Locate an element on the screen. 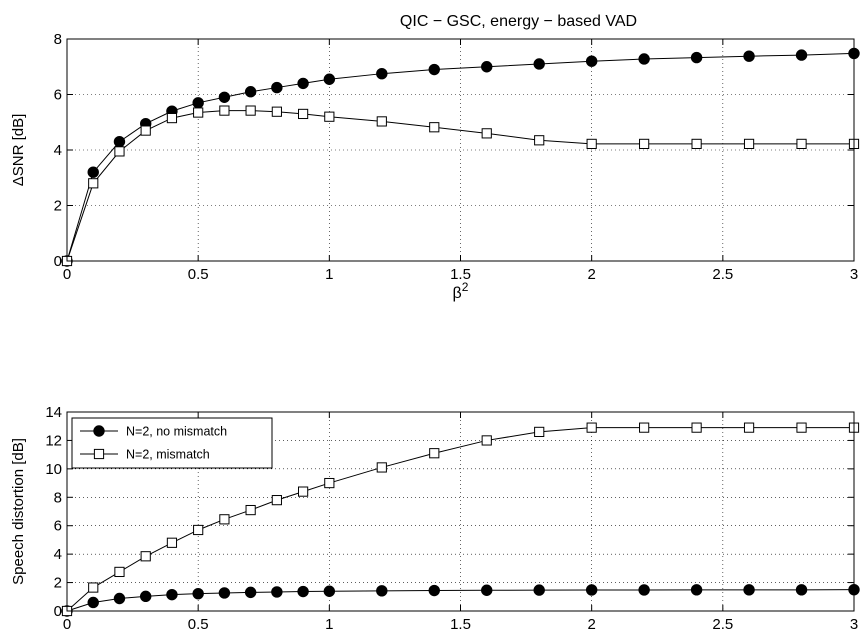 The height and width of the screenshot is (634, 866). y-tick-label: 12 is located at coordinates (53, 440).